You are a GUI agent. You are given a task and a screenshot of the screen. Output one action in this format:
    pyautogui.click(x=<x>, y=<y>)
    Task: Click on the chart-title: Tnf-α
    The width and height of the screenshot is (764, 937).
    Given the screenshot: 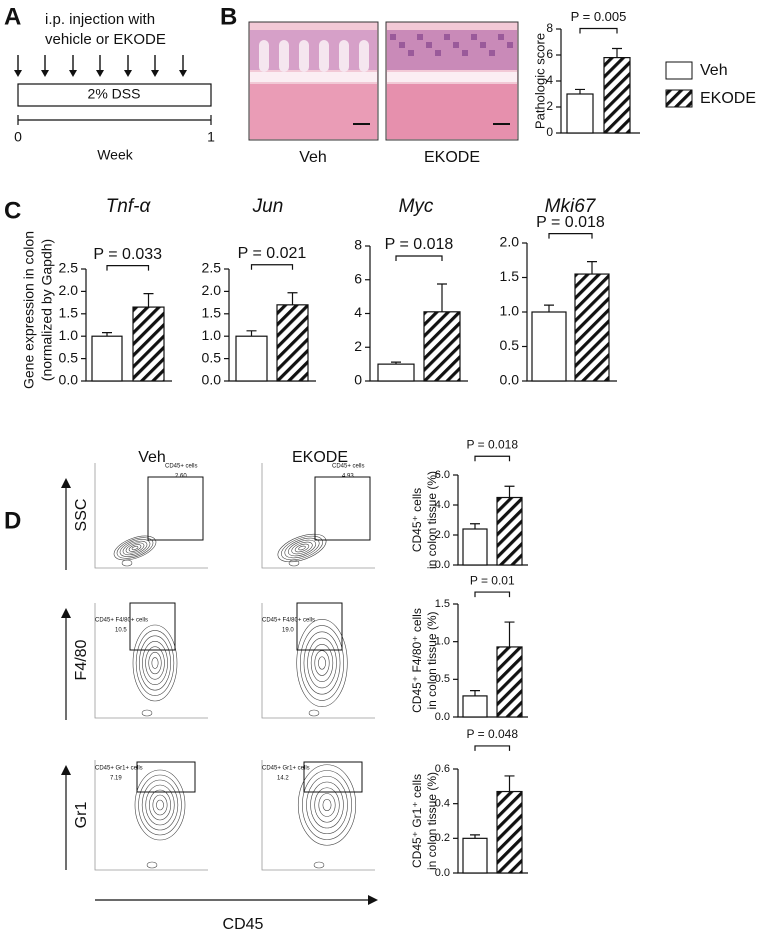 What is the action you would take?
    pyautogui.click(x=129, y=206)
    